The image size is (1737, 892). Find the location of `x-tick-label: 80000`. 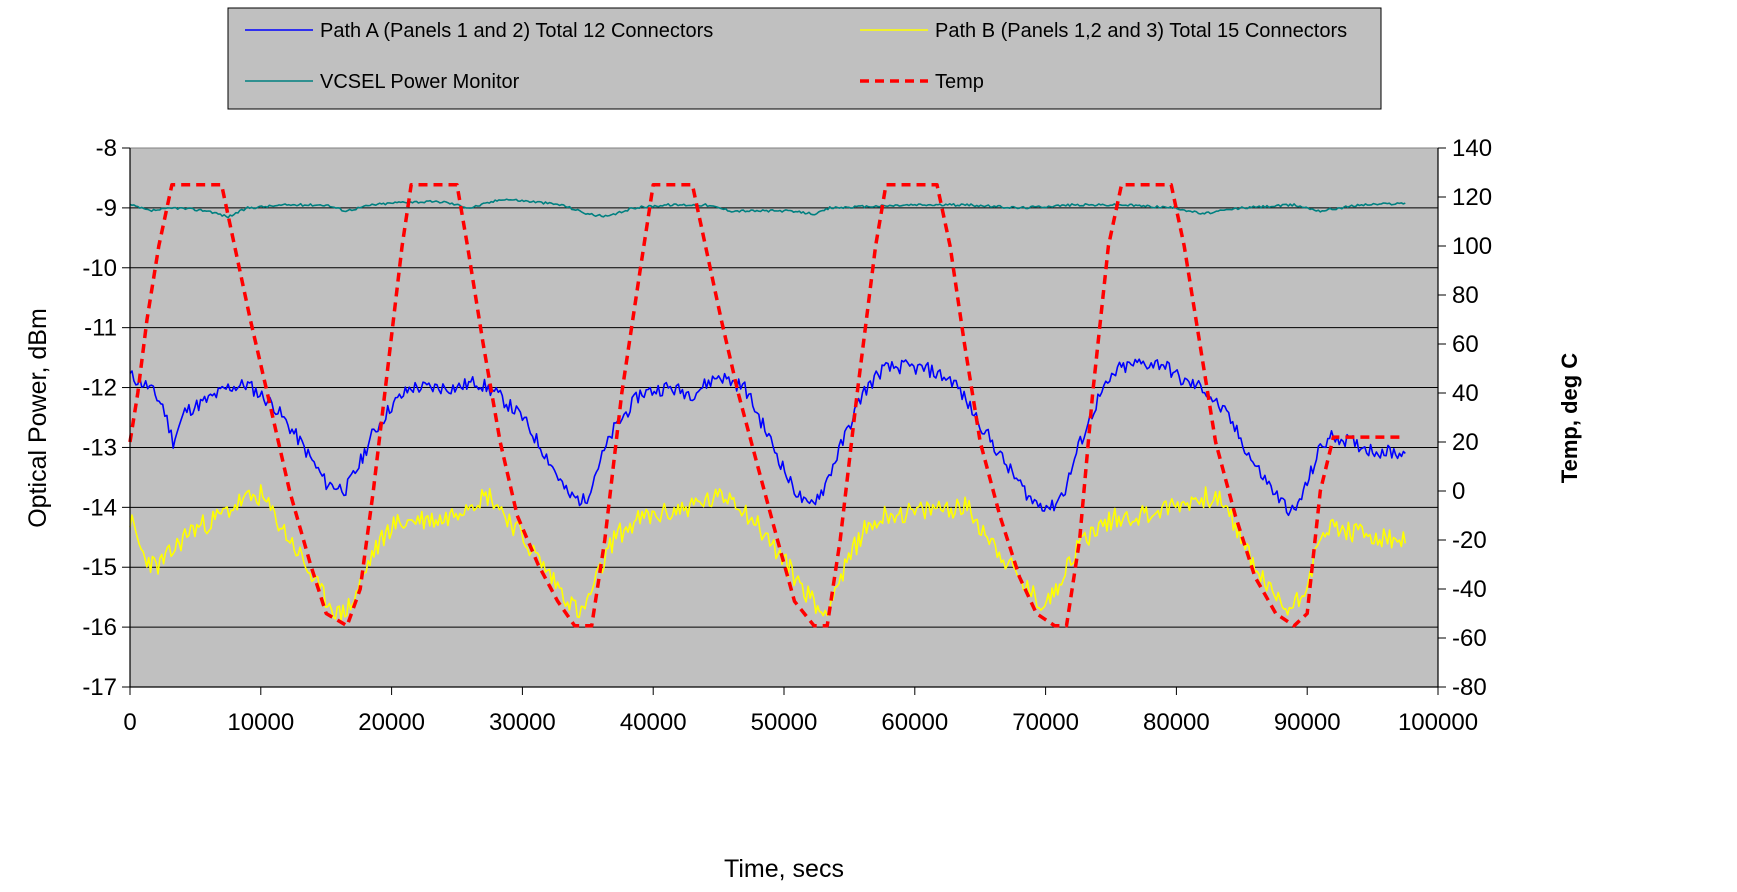

x-tick-label: 80000 is located at coordinates (1176, 722).